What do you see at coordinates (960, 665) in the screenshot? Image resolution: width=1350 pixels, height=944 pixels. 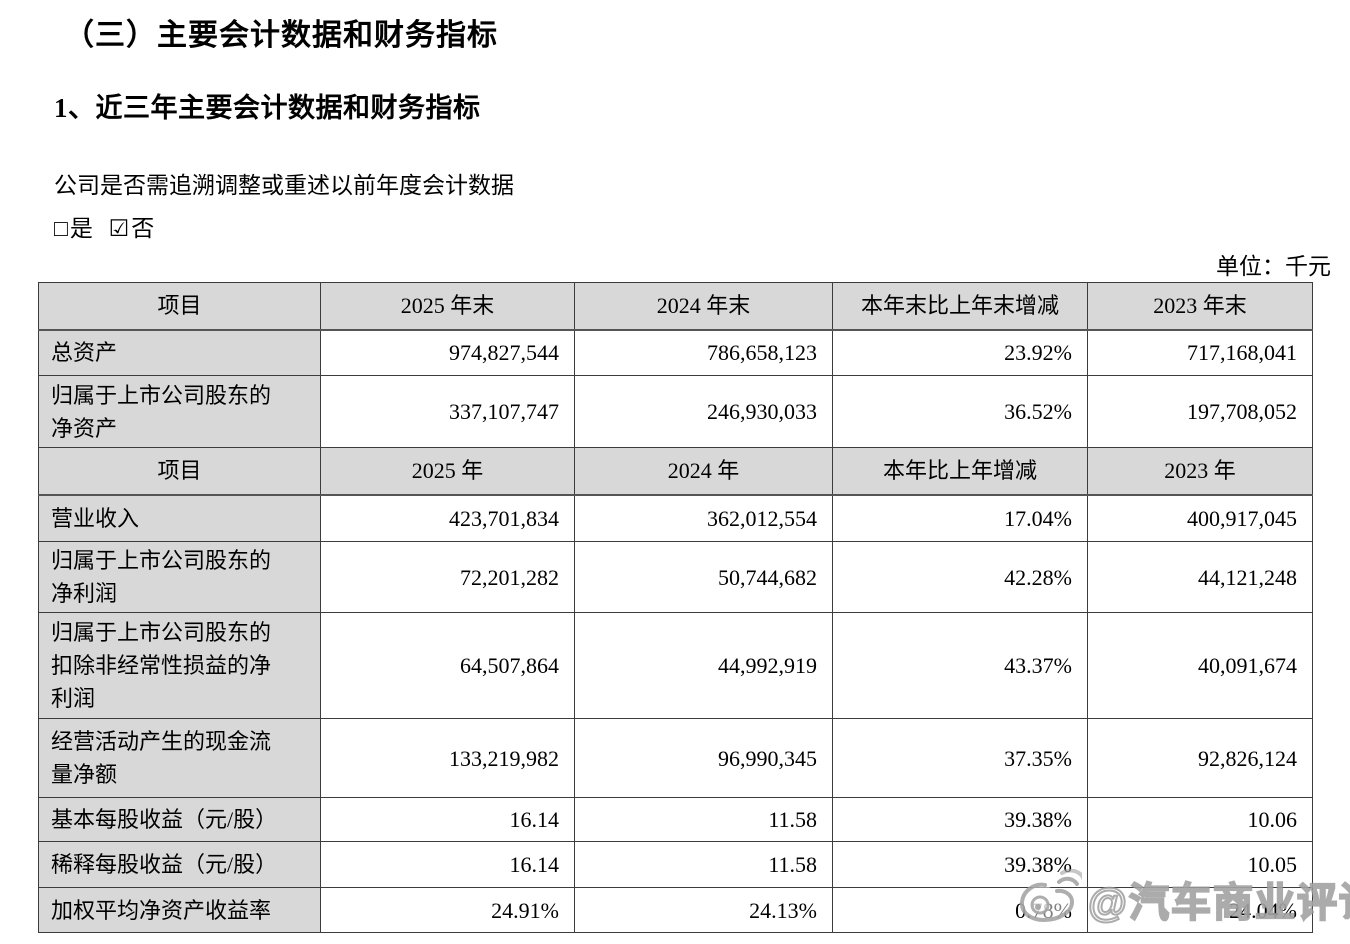 I see `cell-change: 43.37%` at bounding box center [960, 665].